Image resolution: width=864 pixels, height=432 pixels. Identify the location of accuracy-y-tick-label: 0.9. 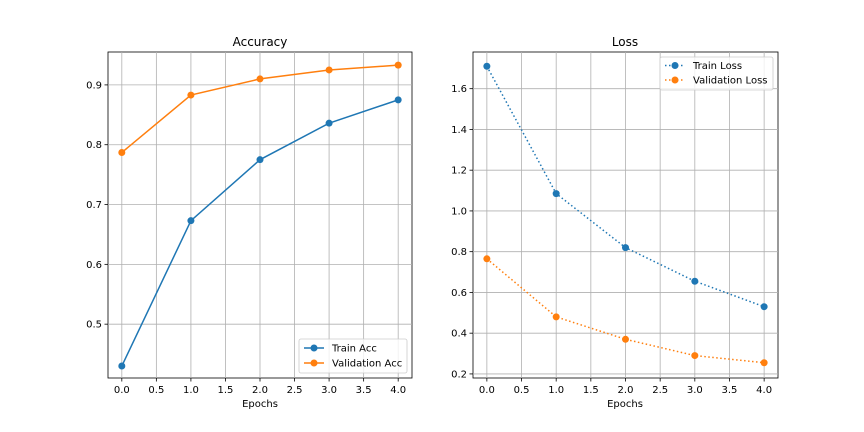
(94, 85).